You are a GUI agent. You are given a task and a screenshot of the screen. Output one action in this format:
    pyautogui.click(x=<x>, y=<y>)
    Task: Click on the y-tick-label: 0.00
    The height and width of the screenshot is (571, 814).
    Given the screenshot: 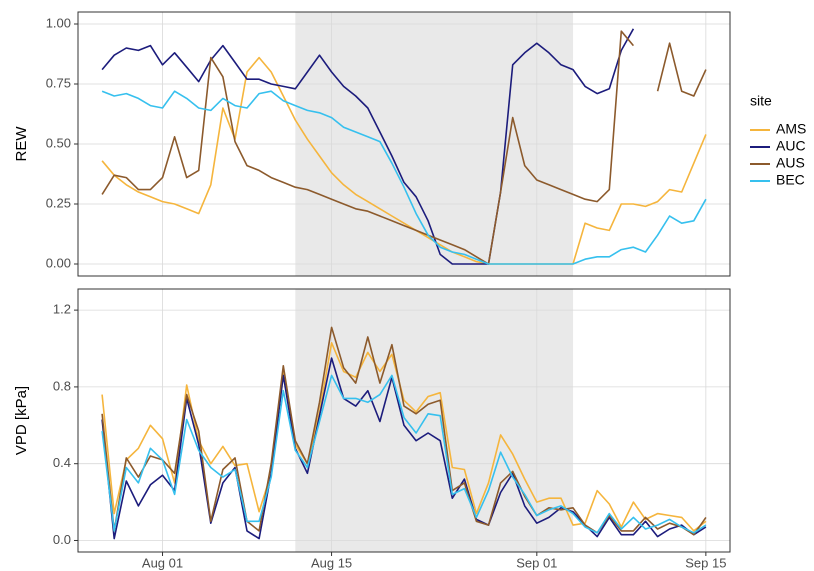 What is the action you would take?
    pyautogui.click(x=58, y=262)
    